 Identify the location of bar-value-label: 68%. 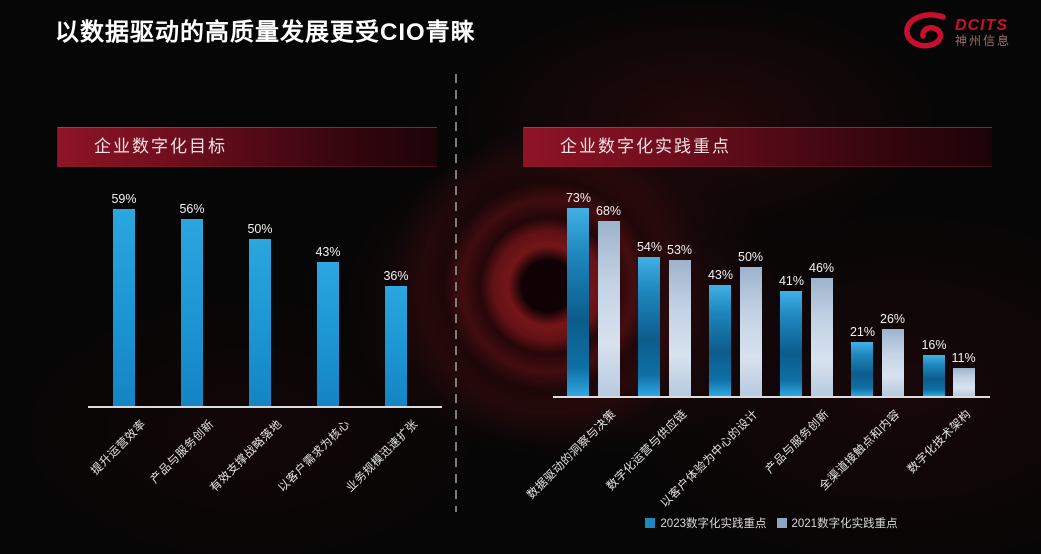
(609, 211).